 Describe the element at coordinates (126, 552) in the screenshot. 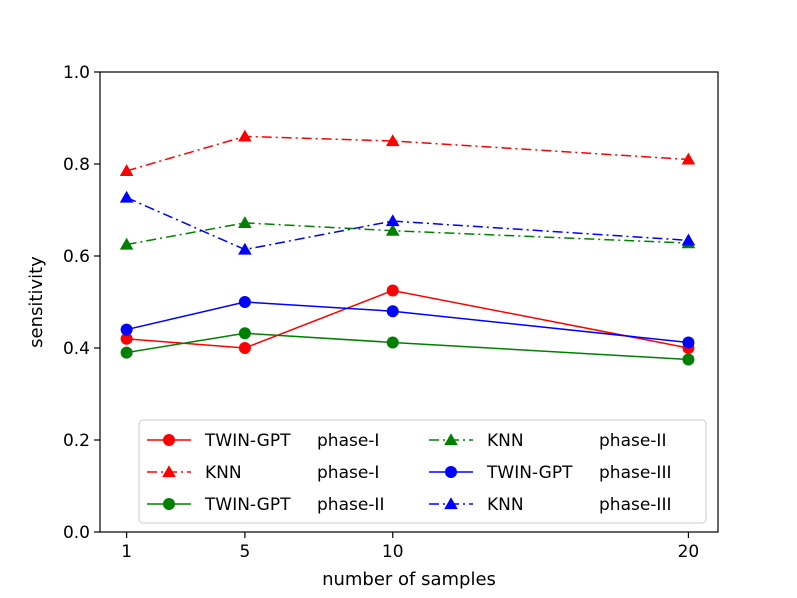

I see `x-tick-label: 1` at that location.